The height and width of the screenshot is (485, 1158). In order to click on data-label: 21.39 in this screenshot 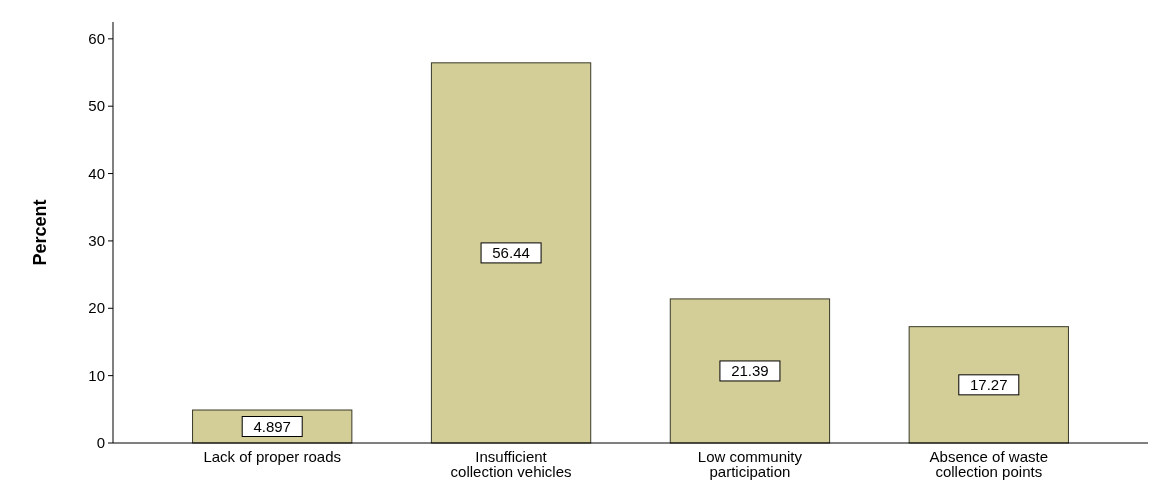, I will do `click(750, 370)`.